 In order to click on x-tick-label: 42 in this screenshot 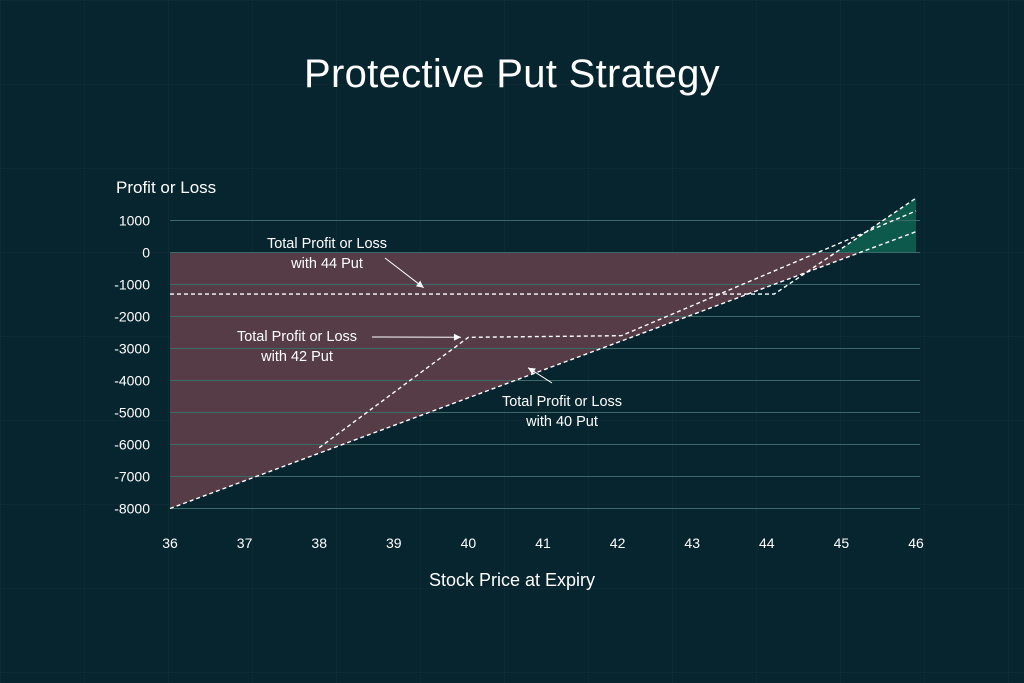, I will do `click(618, 543)`.